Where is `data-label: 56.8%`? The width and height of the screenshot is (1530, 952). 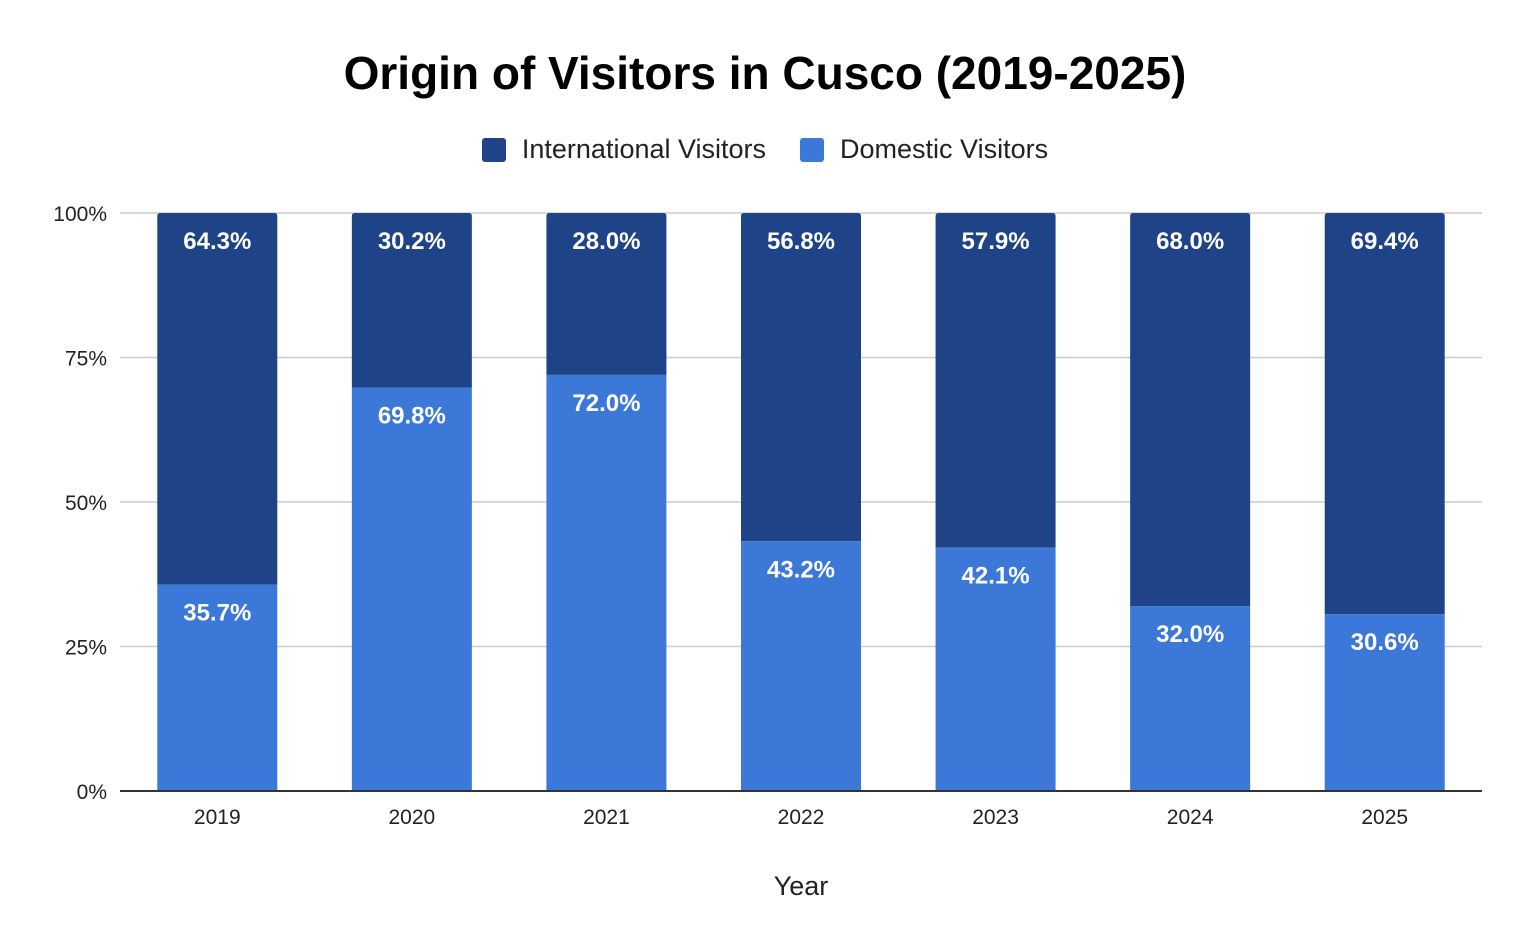
data-label: 56.8% is located at coordinates (801, 241).